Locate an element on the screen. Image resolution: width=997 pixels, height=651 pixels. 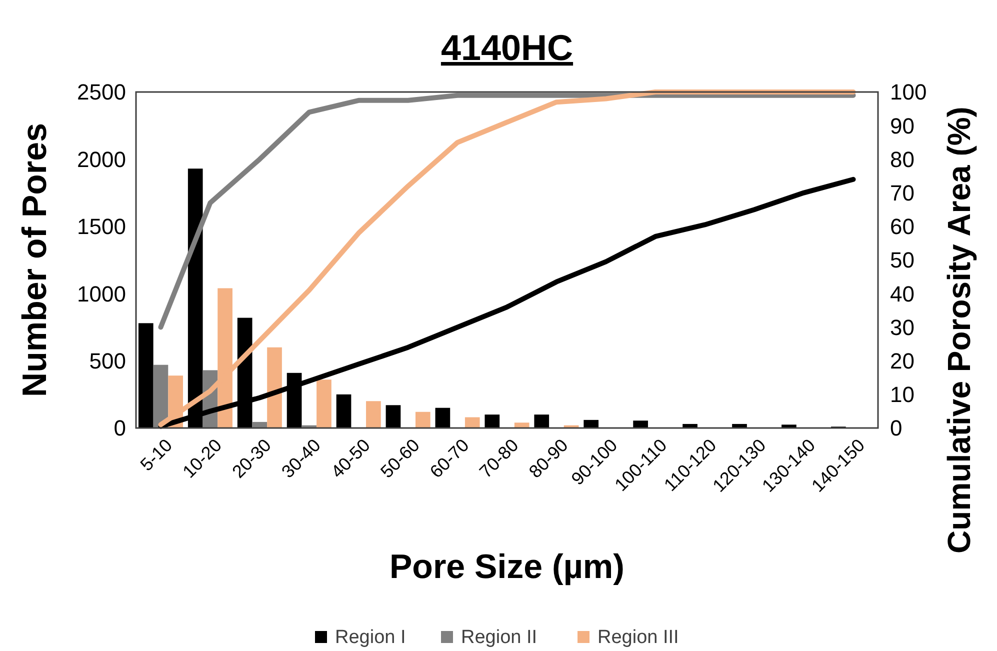
y-tick-label: 1500 is located at coordinates (101, 227).